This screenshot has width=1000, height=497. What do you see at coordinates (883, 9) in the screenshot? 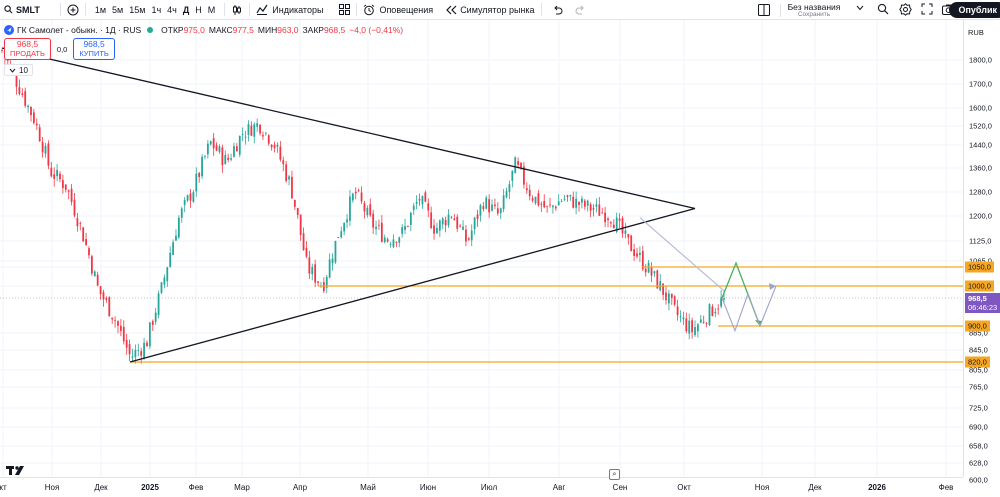
I see `search-icon` at bounding box center [883, 9].